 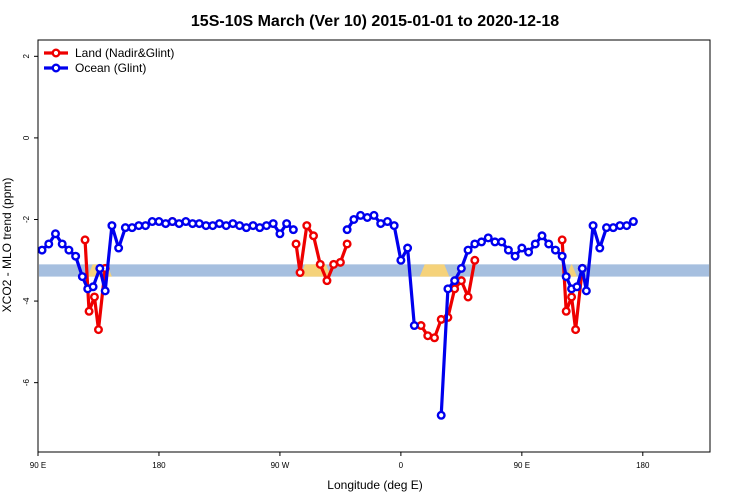 What do you see at coordinates (26, 301) in the screenshot?
I see `y-tick-label: -4` at bounding box center [26, 301].